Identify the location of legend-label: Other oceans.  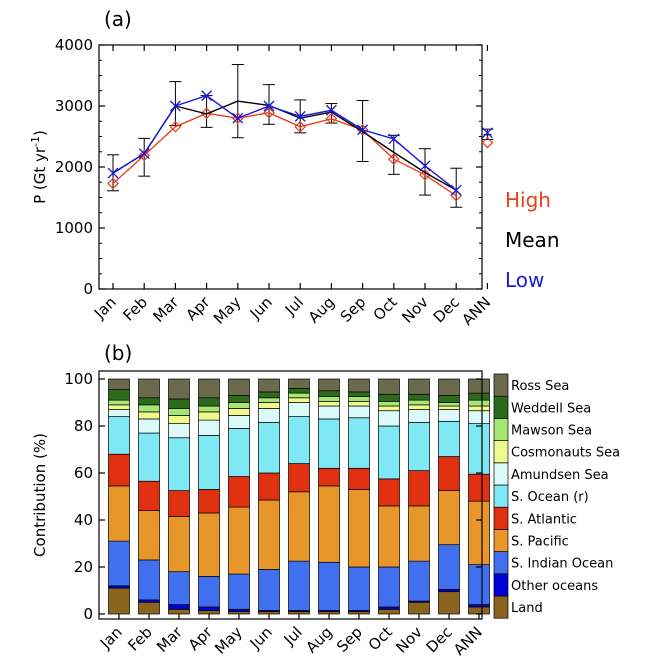
(554, 586).